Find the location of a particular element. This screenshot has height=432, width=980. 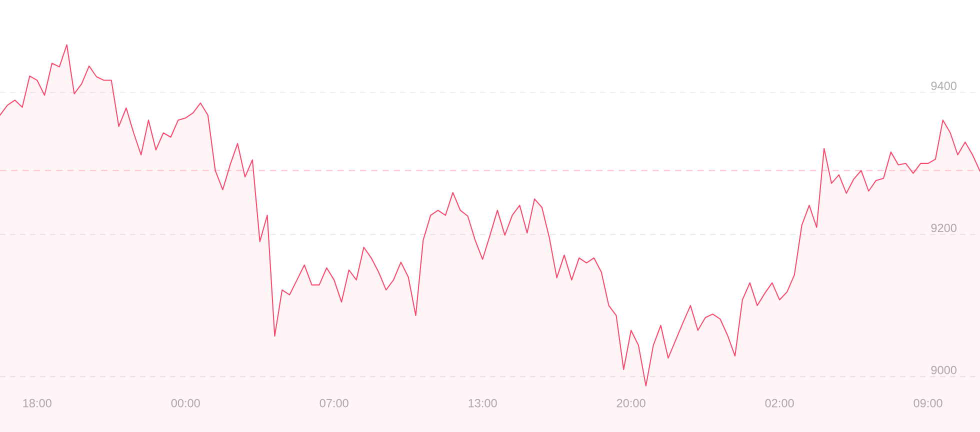

x-tick-label: 13:00 is located at coordinates (482, 403).